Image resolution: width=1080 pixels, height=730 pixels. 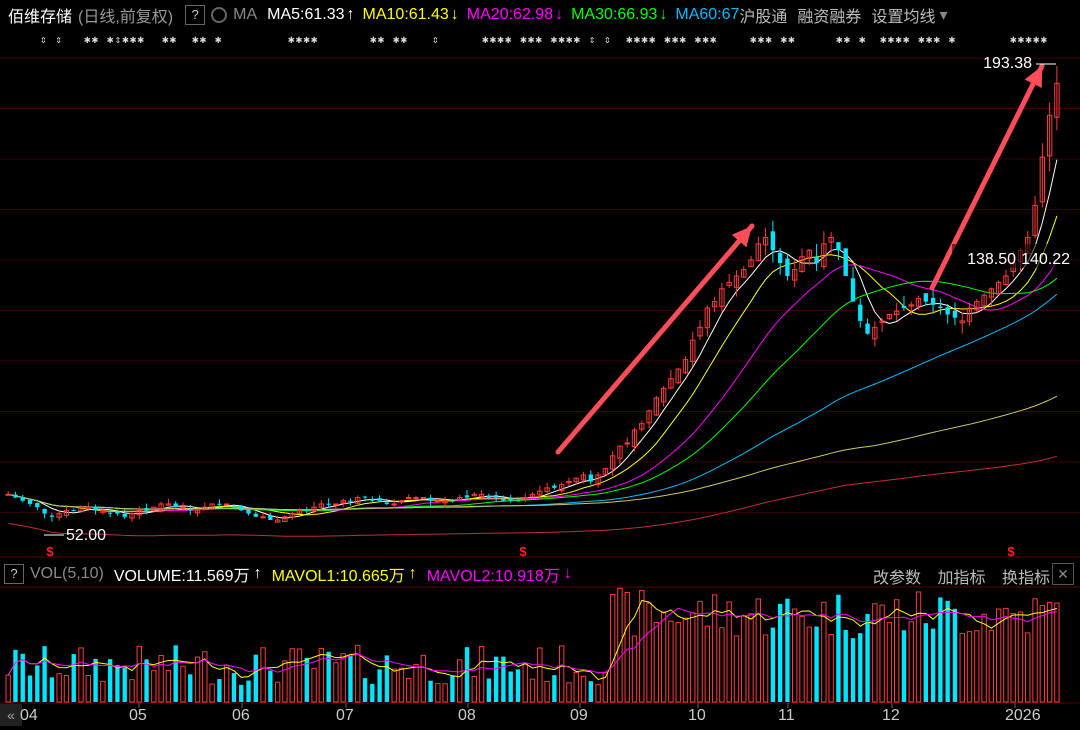 I want to click on x-tick: 07, so click(x=345, y=715).